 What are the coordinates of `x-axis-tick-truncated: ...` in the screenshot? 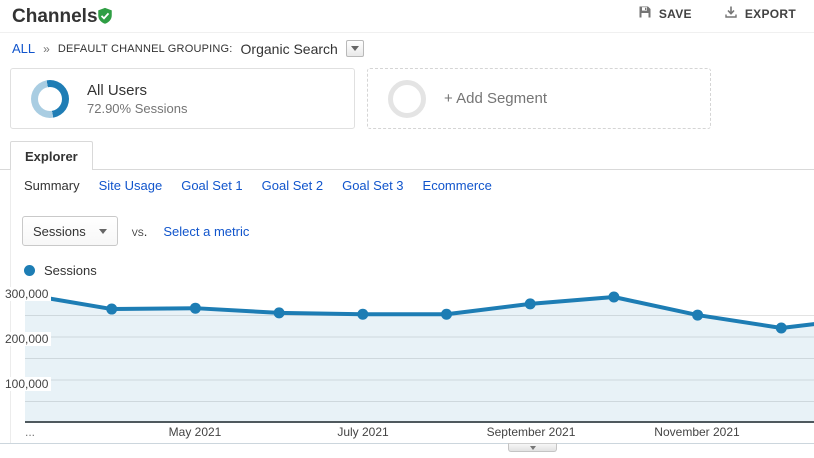 It's located at (30, 432).